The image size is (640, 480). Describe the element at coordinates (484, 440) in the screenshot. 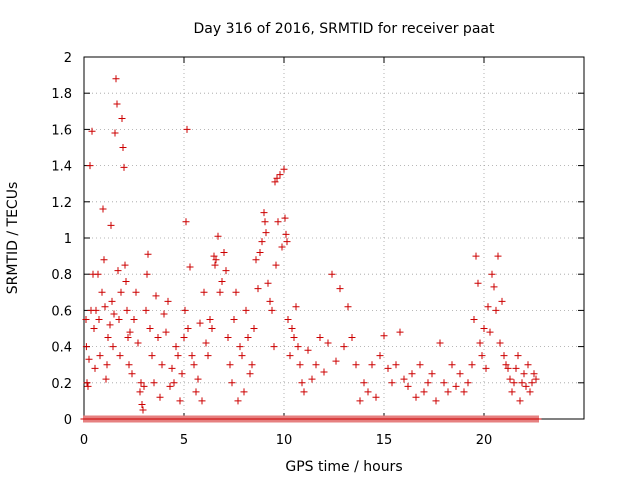

I see `x-tick-label: 20` at that location.